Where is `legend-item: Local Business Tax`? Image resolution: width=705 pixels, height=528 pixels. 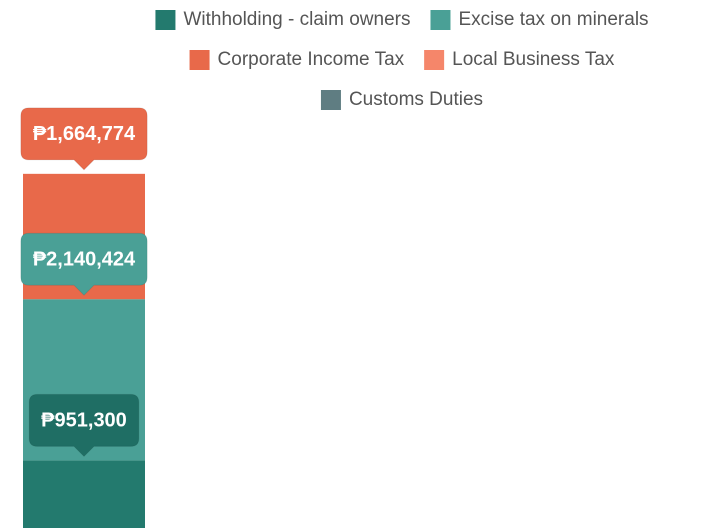 legend-item: Local Business Tax is located at coordinates (519, 59).